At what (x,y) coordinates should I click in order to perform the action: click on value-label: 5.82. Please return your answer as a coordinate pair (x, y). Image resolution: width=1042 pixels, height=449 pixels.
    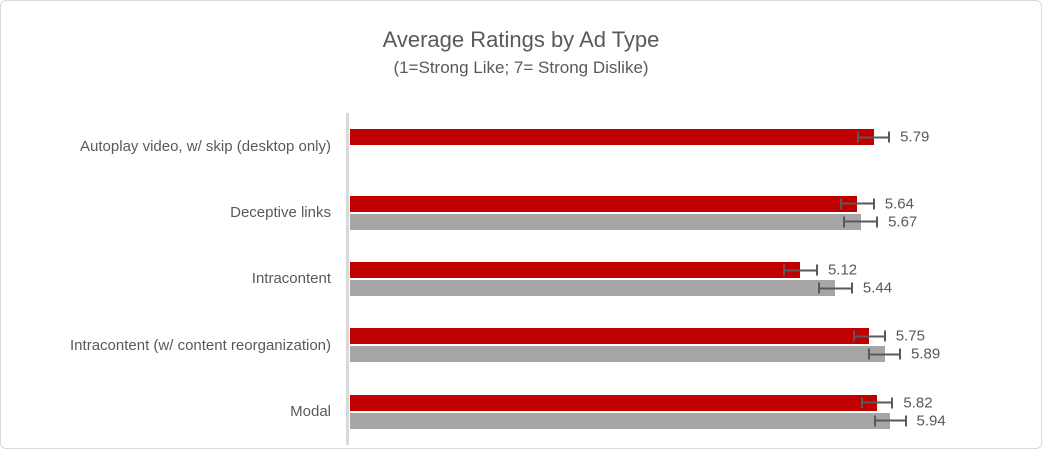
    Looking at the image, I should click on (918, 403).